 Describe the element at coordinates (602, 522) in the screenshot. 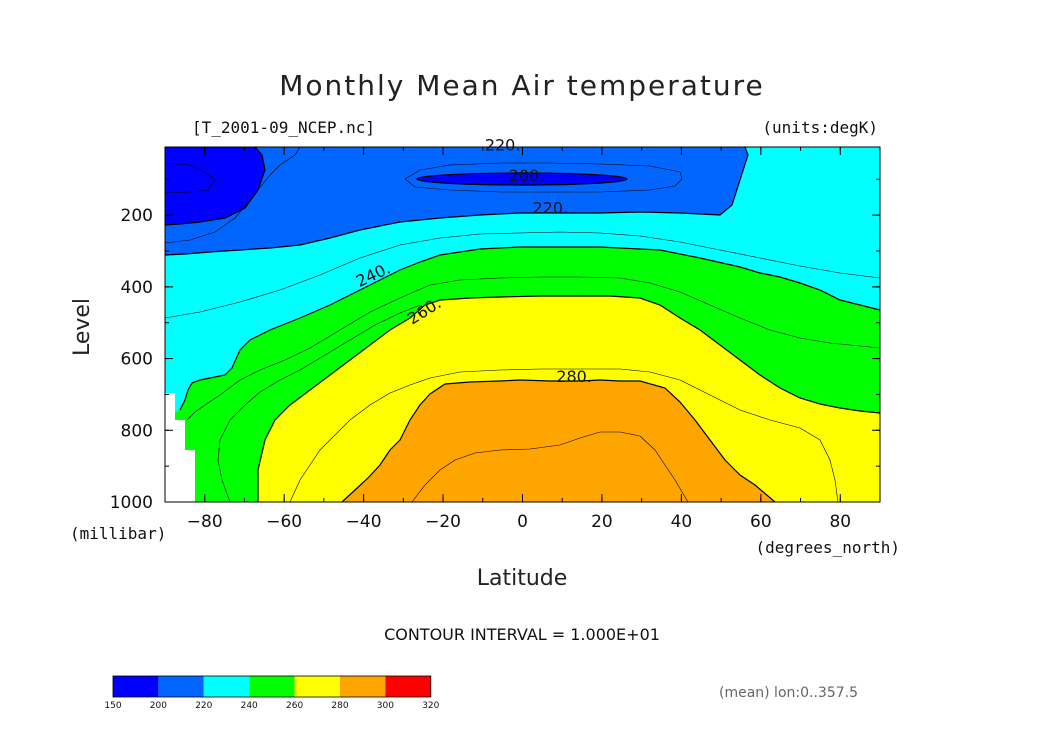

I see `x-tick-label: 20` at that location.